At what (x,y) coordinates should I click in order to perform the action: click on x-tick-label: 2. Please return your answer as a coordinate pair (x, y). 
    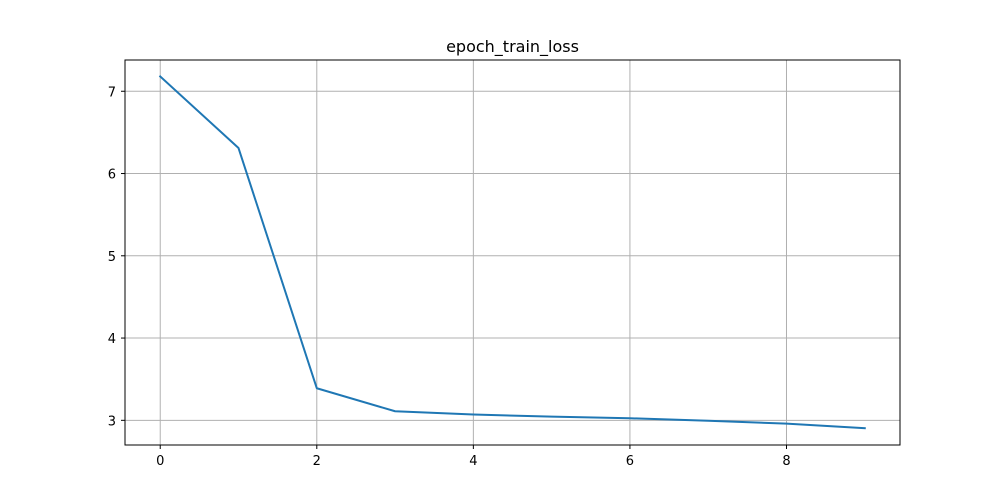
    Looking at the image, I should click on (317, 461).